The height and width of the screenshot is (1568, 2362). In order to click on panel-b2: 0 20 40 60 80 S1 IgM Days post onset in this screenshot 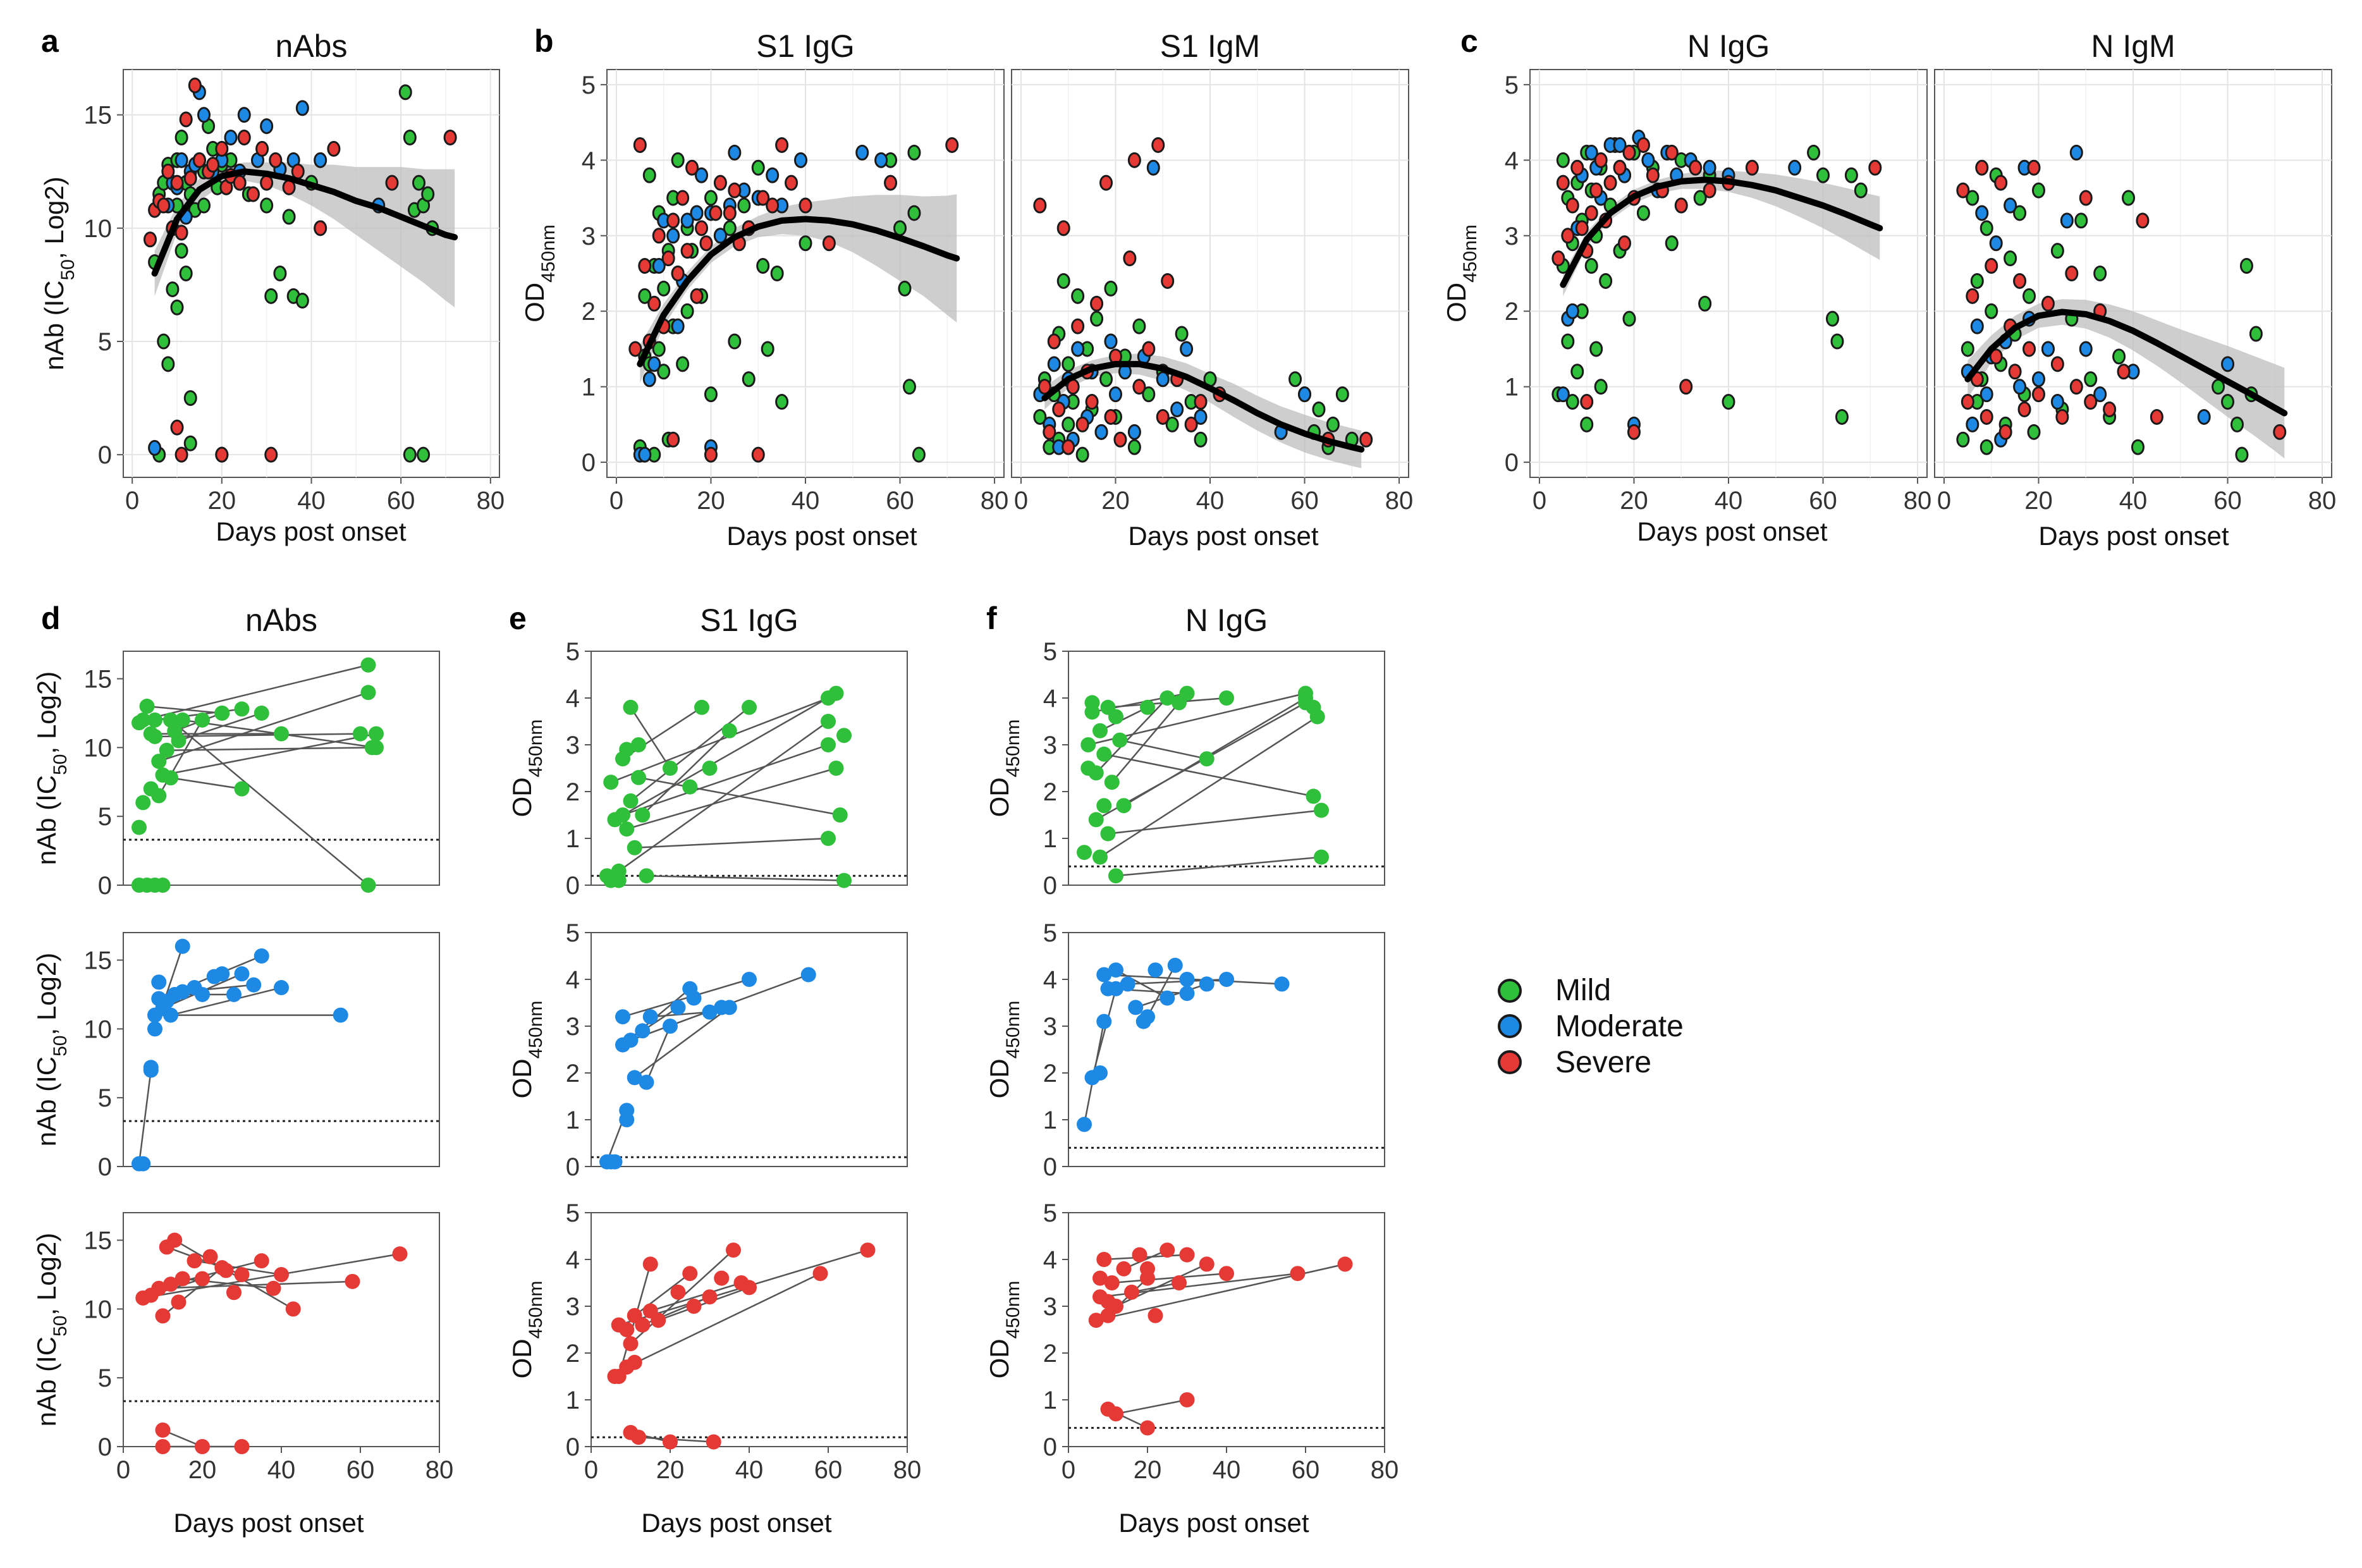, I will do `click(1212, 289)`.